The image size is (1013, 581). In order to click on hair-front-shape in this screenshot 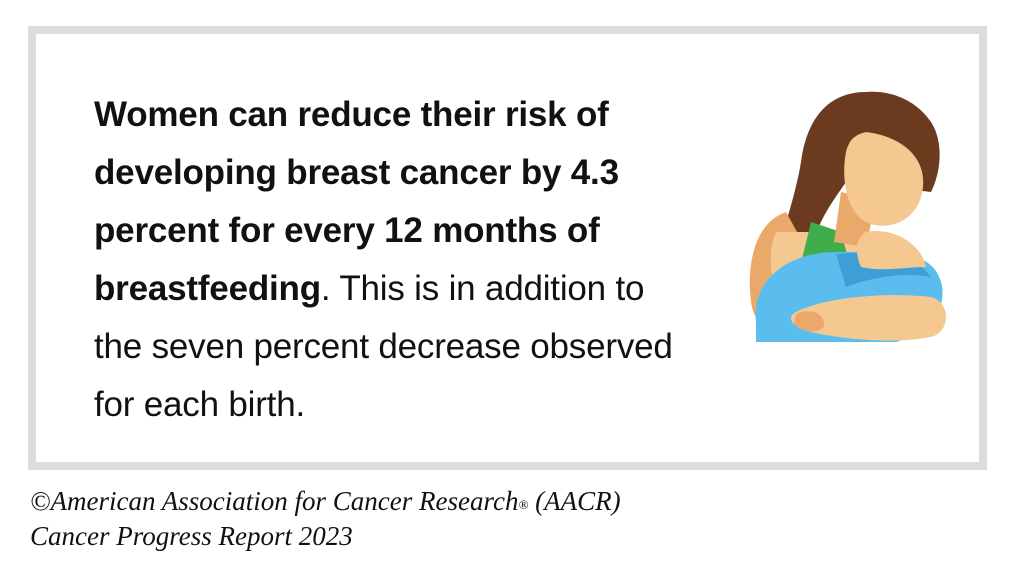, I will do `click(884, 140)`.